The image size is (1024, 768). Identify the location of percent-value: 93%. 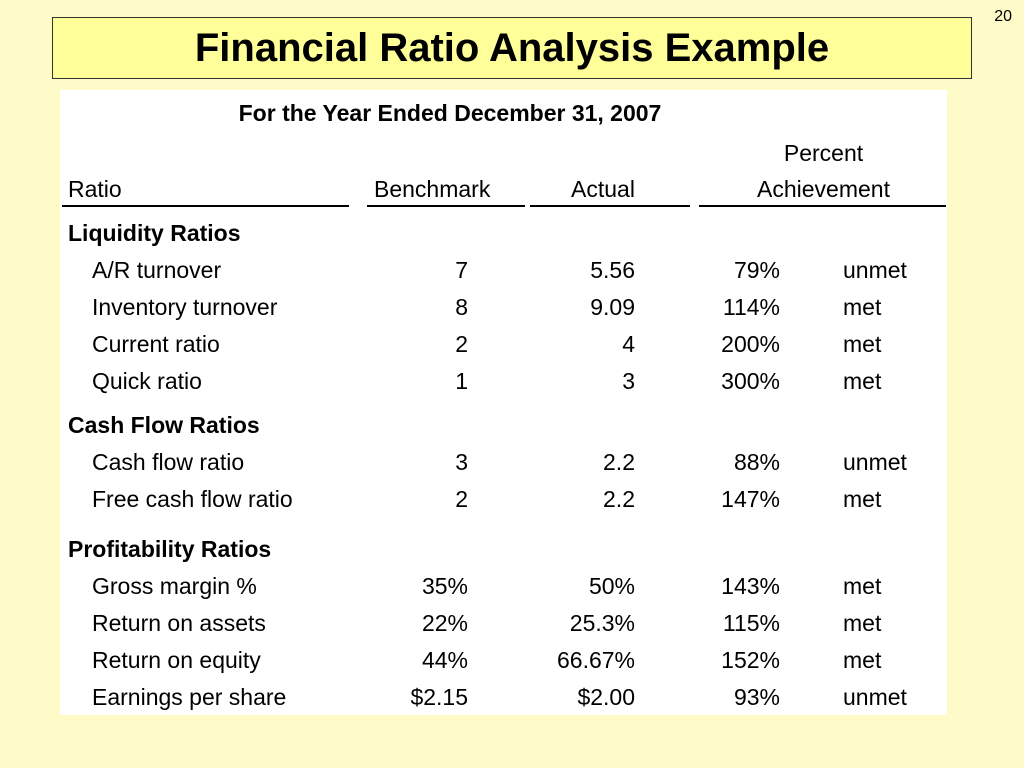
(756, 697).